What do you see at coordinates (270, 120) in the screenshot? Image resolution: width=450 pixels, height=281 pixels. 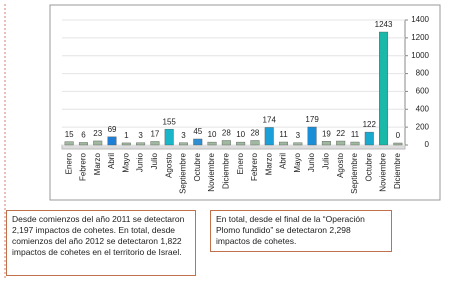 I see `value-label: 174` at bounding box center [270, 120].